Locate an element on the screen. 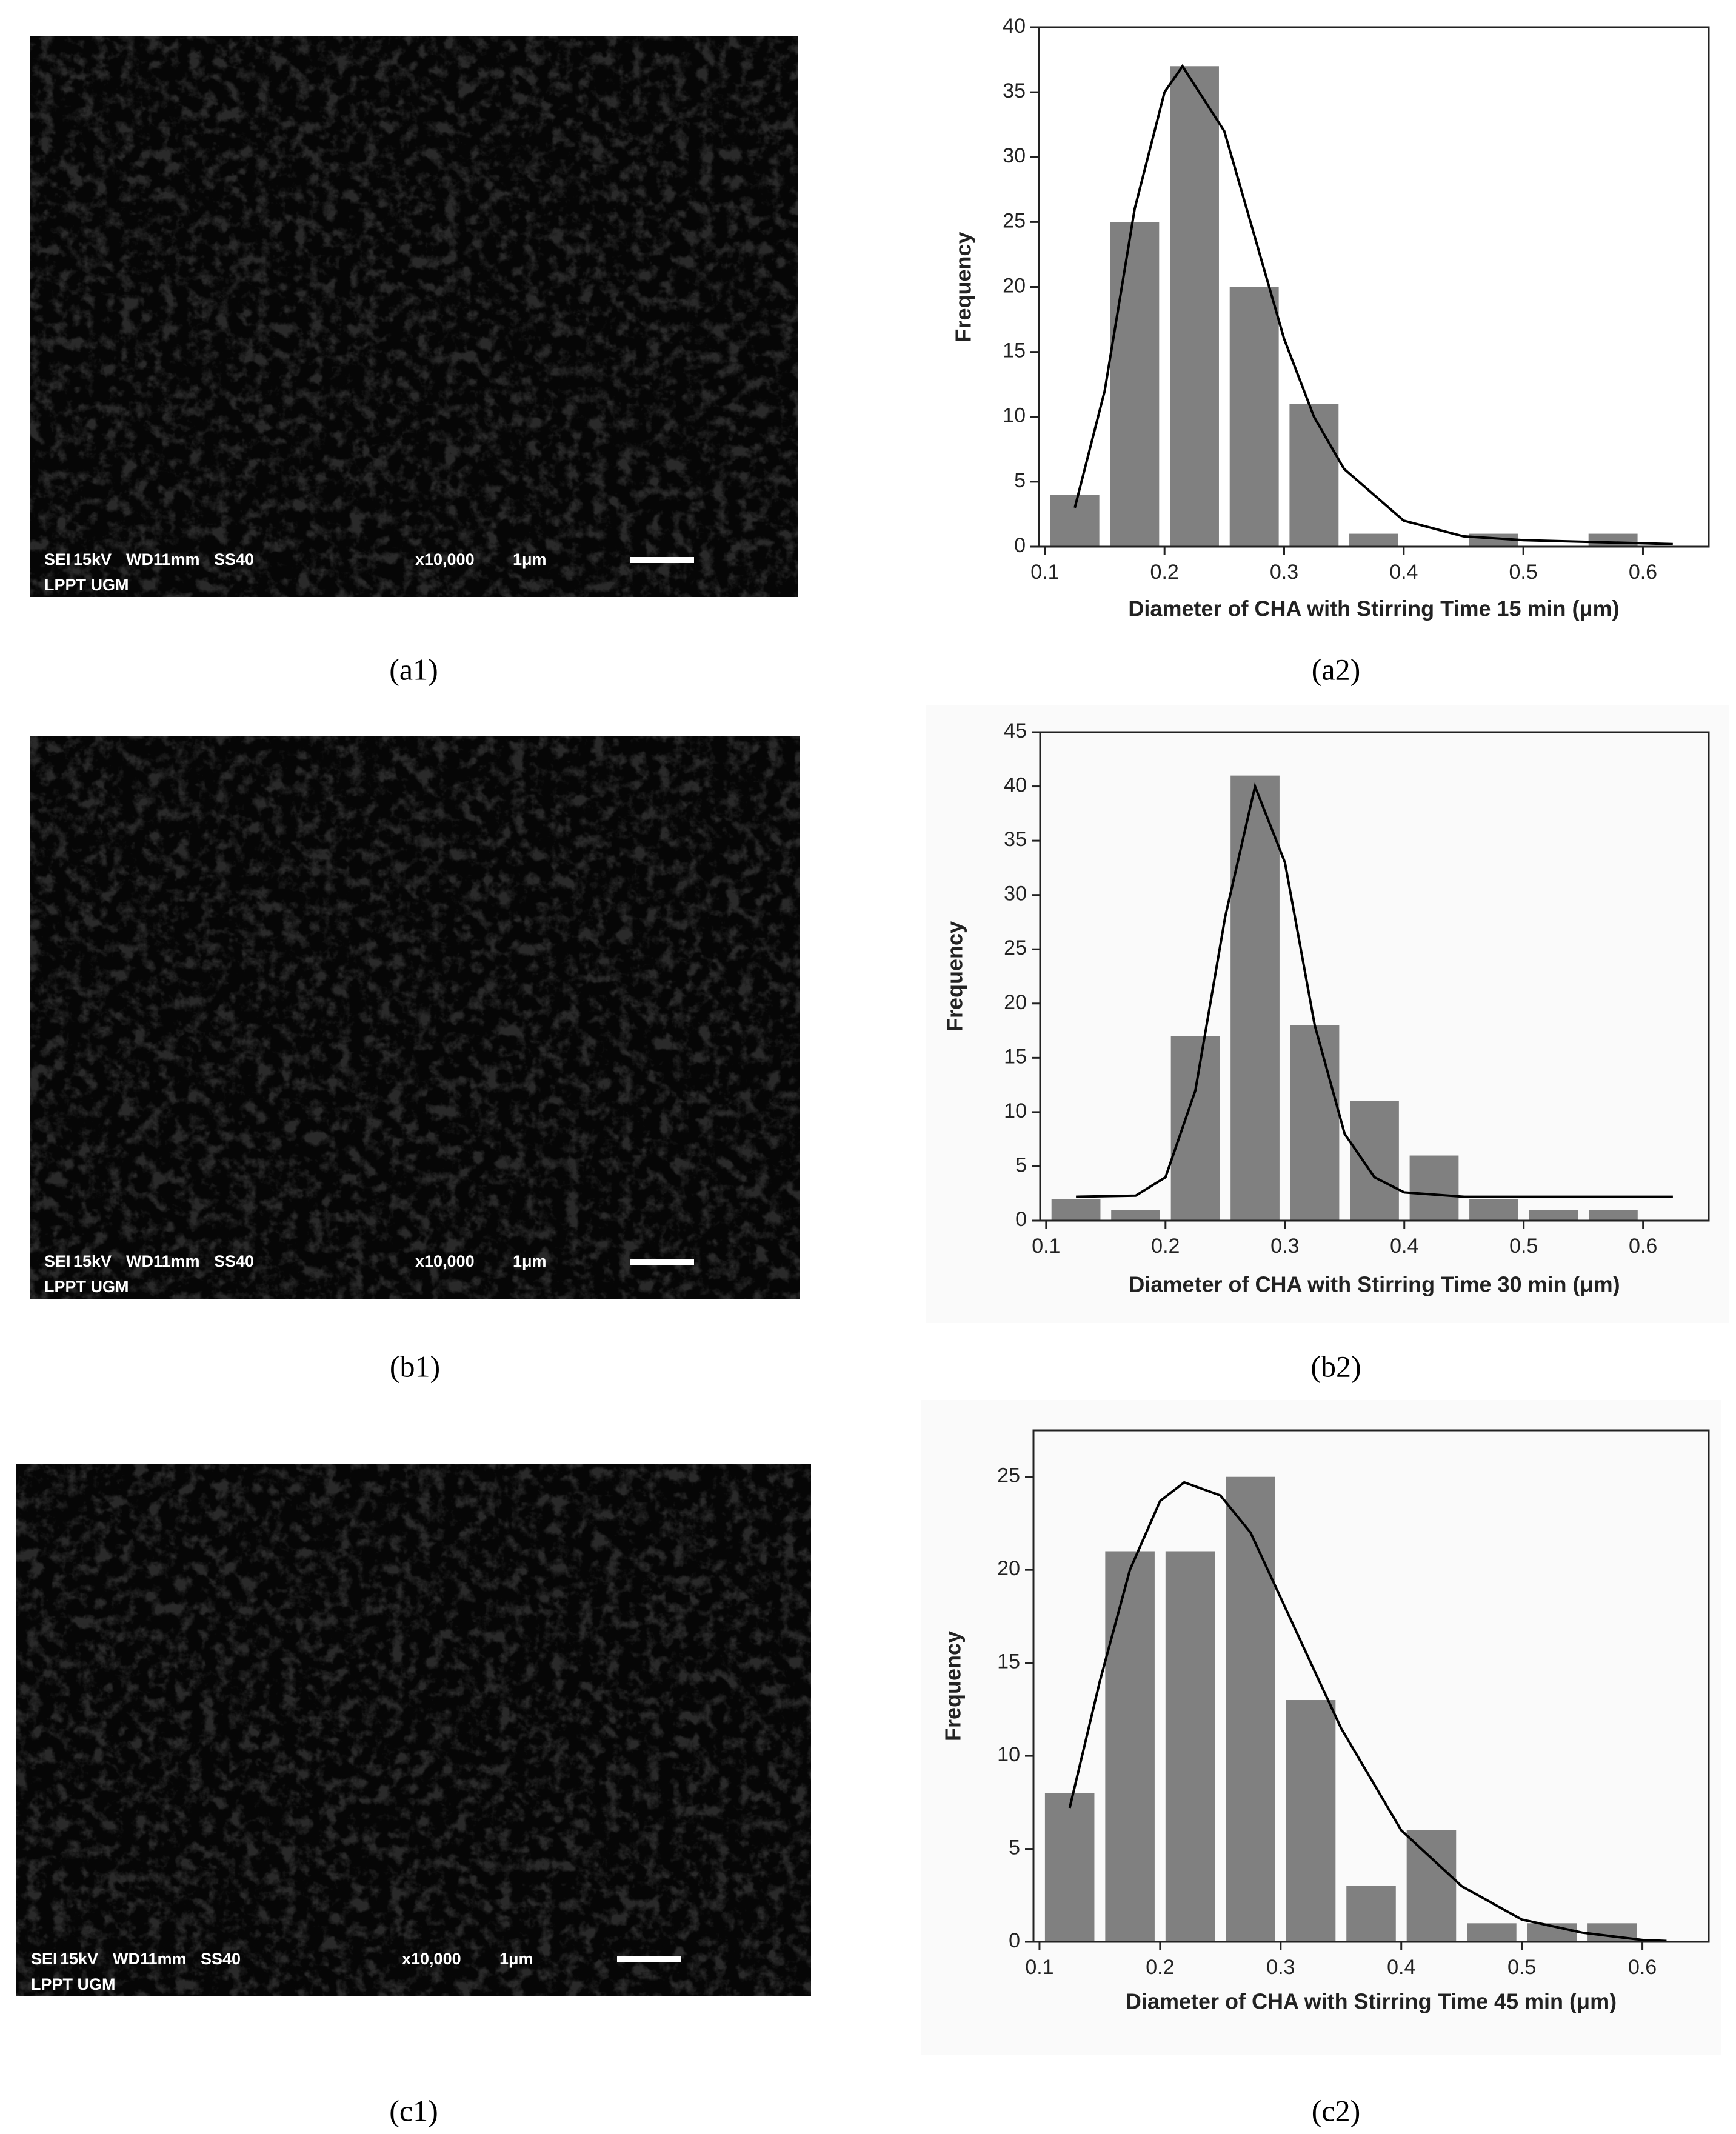  panel-label: (a2) is located at coordinates (1336, 669).